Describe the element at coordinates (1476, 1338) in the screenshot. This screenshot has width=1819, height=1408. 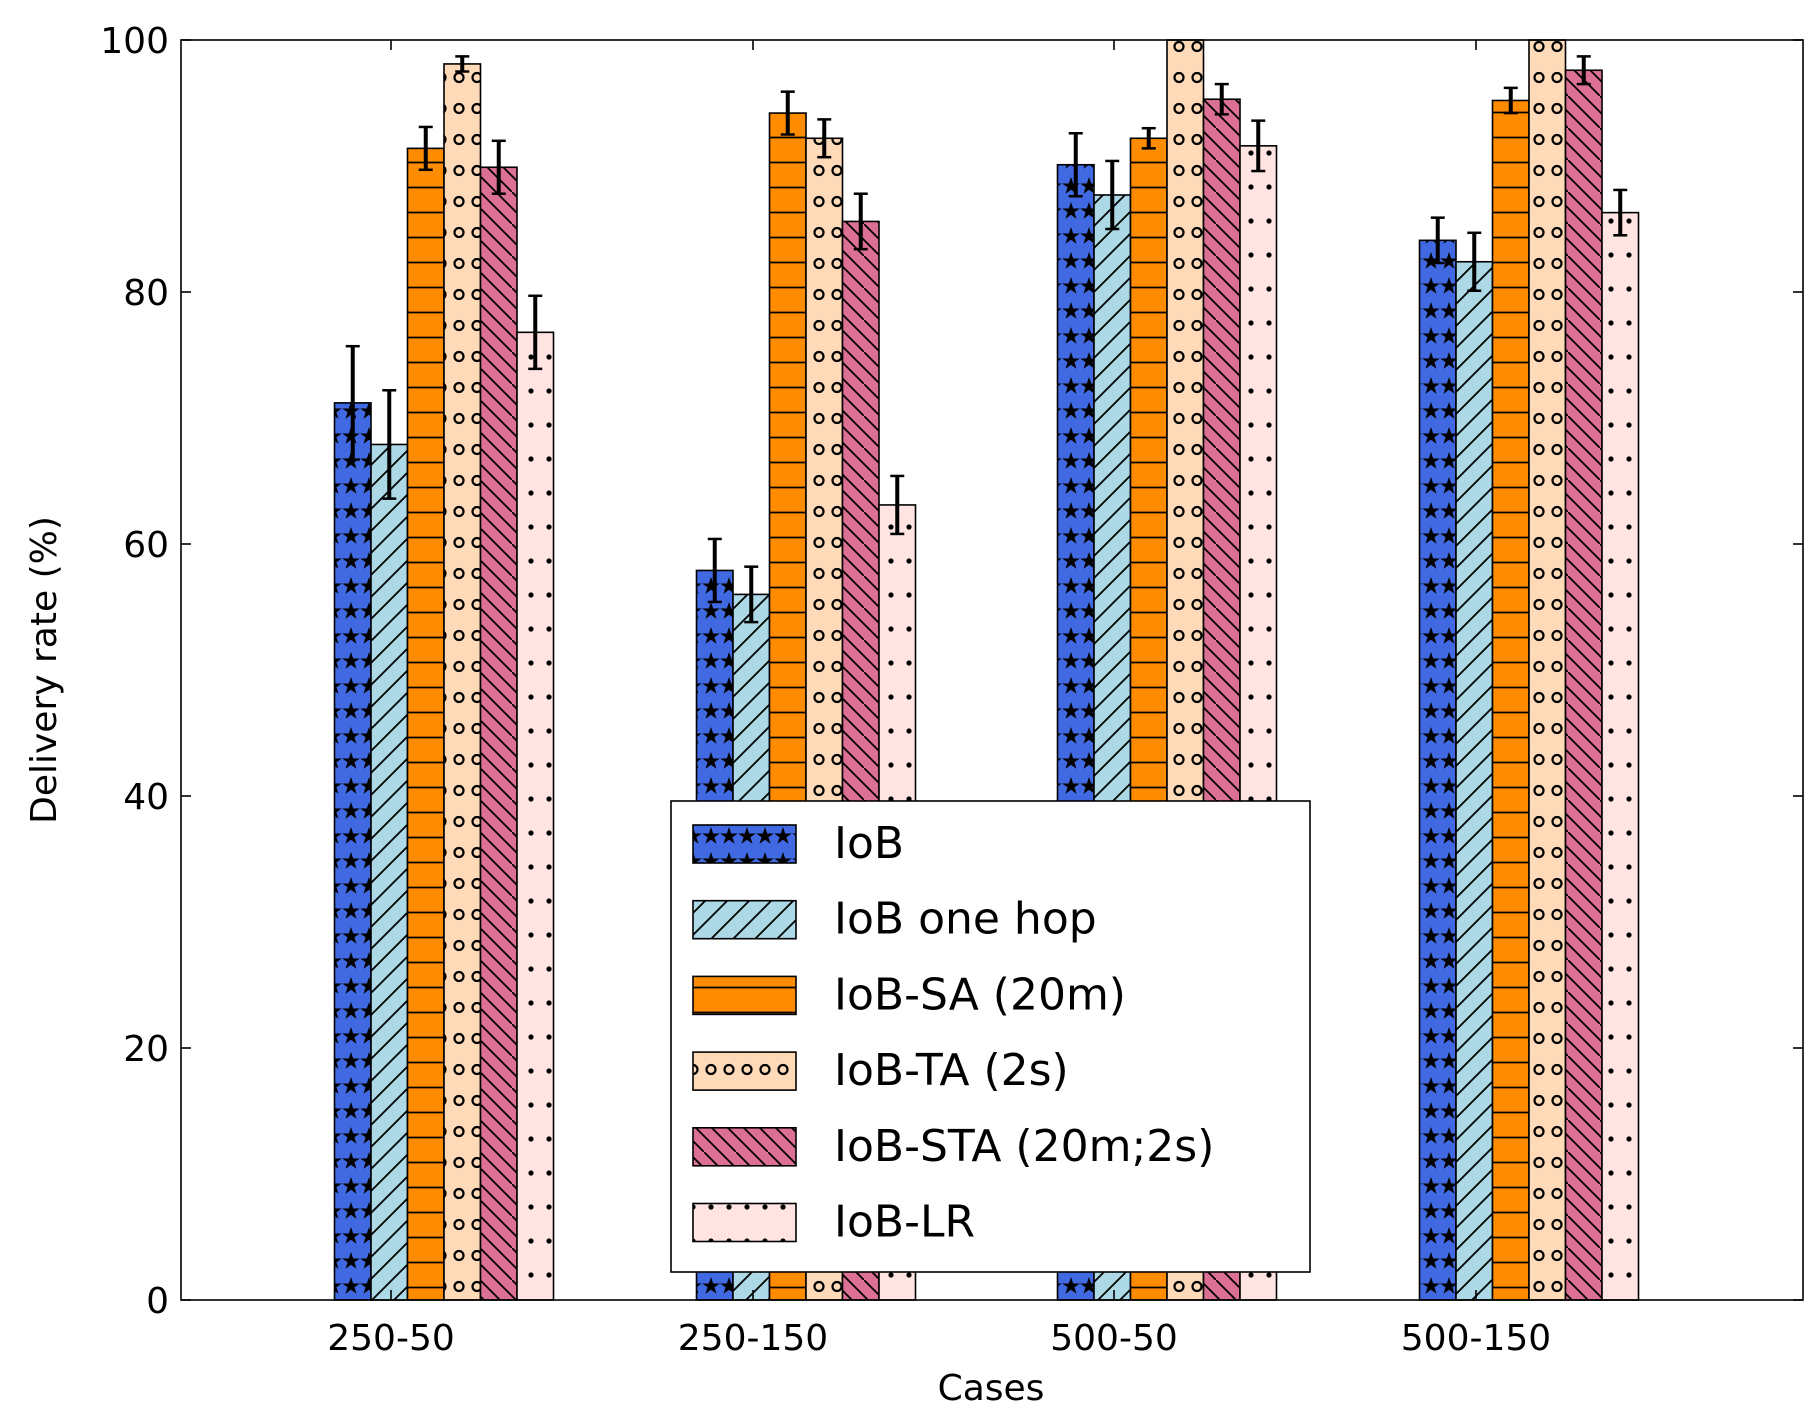
I see `x-tick-label-3: 500-150` at that location.